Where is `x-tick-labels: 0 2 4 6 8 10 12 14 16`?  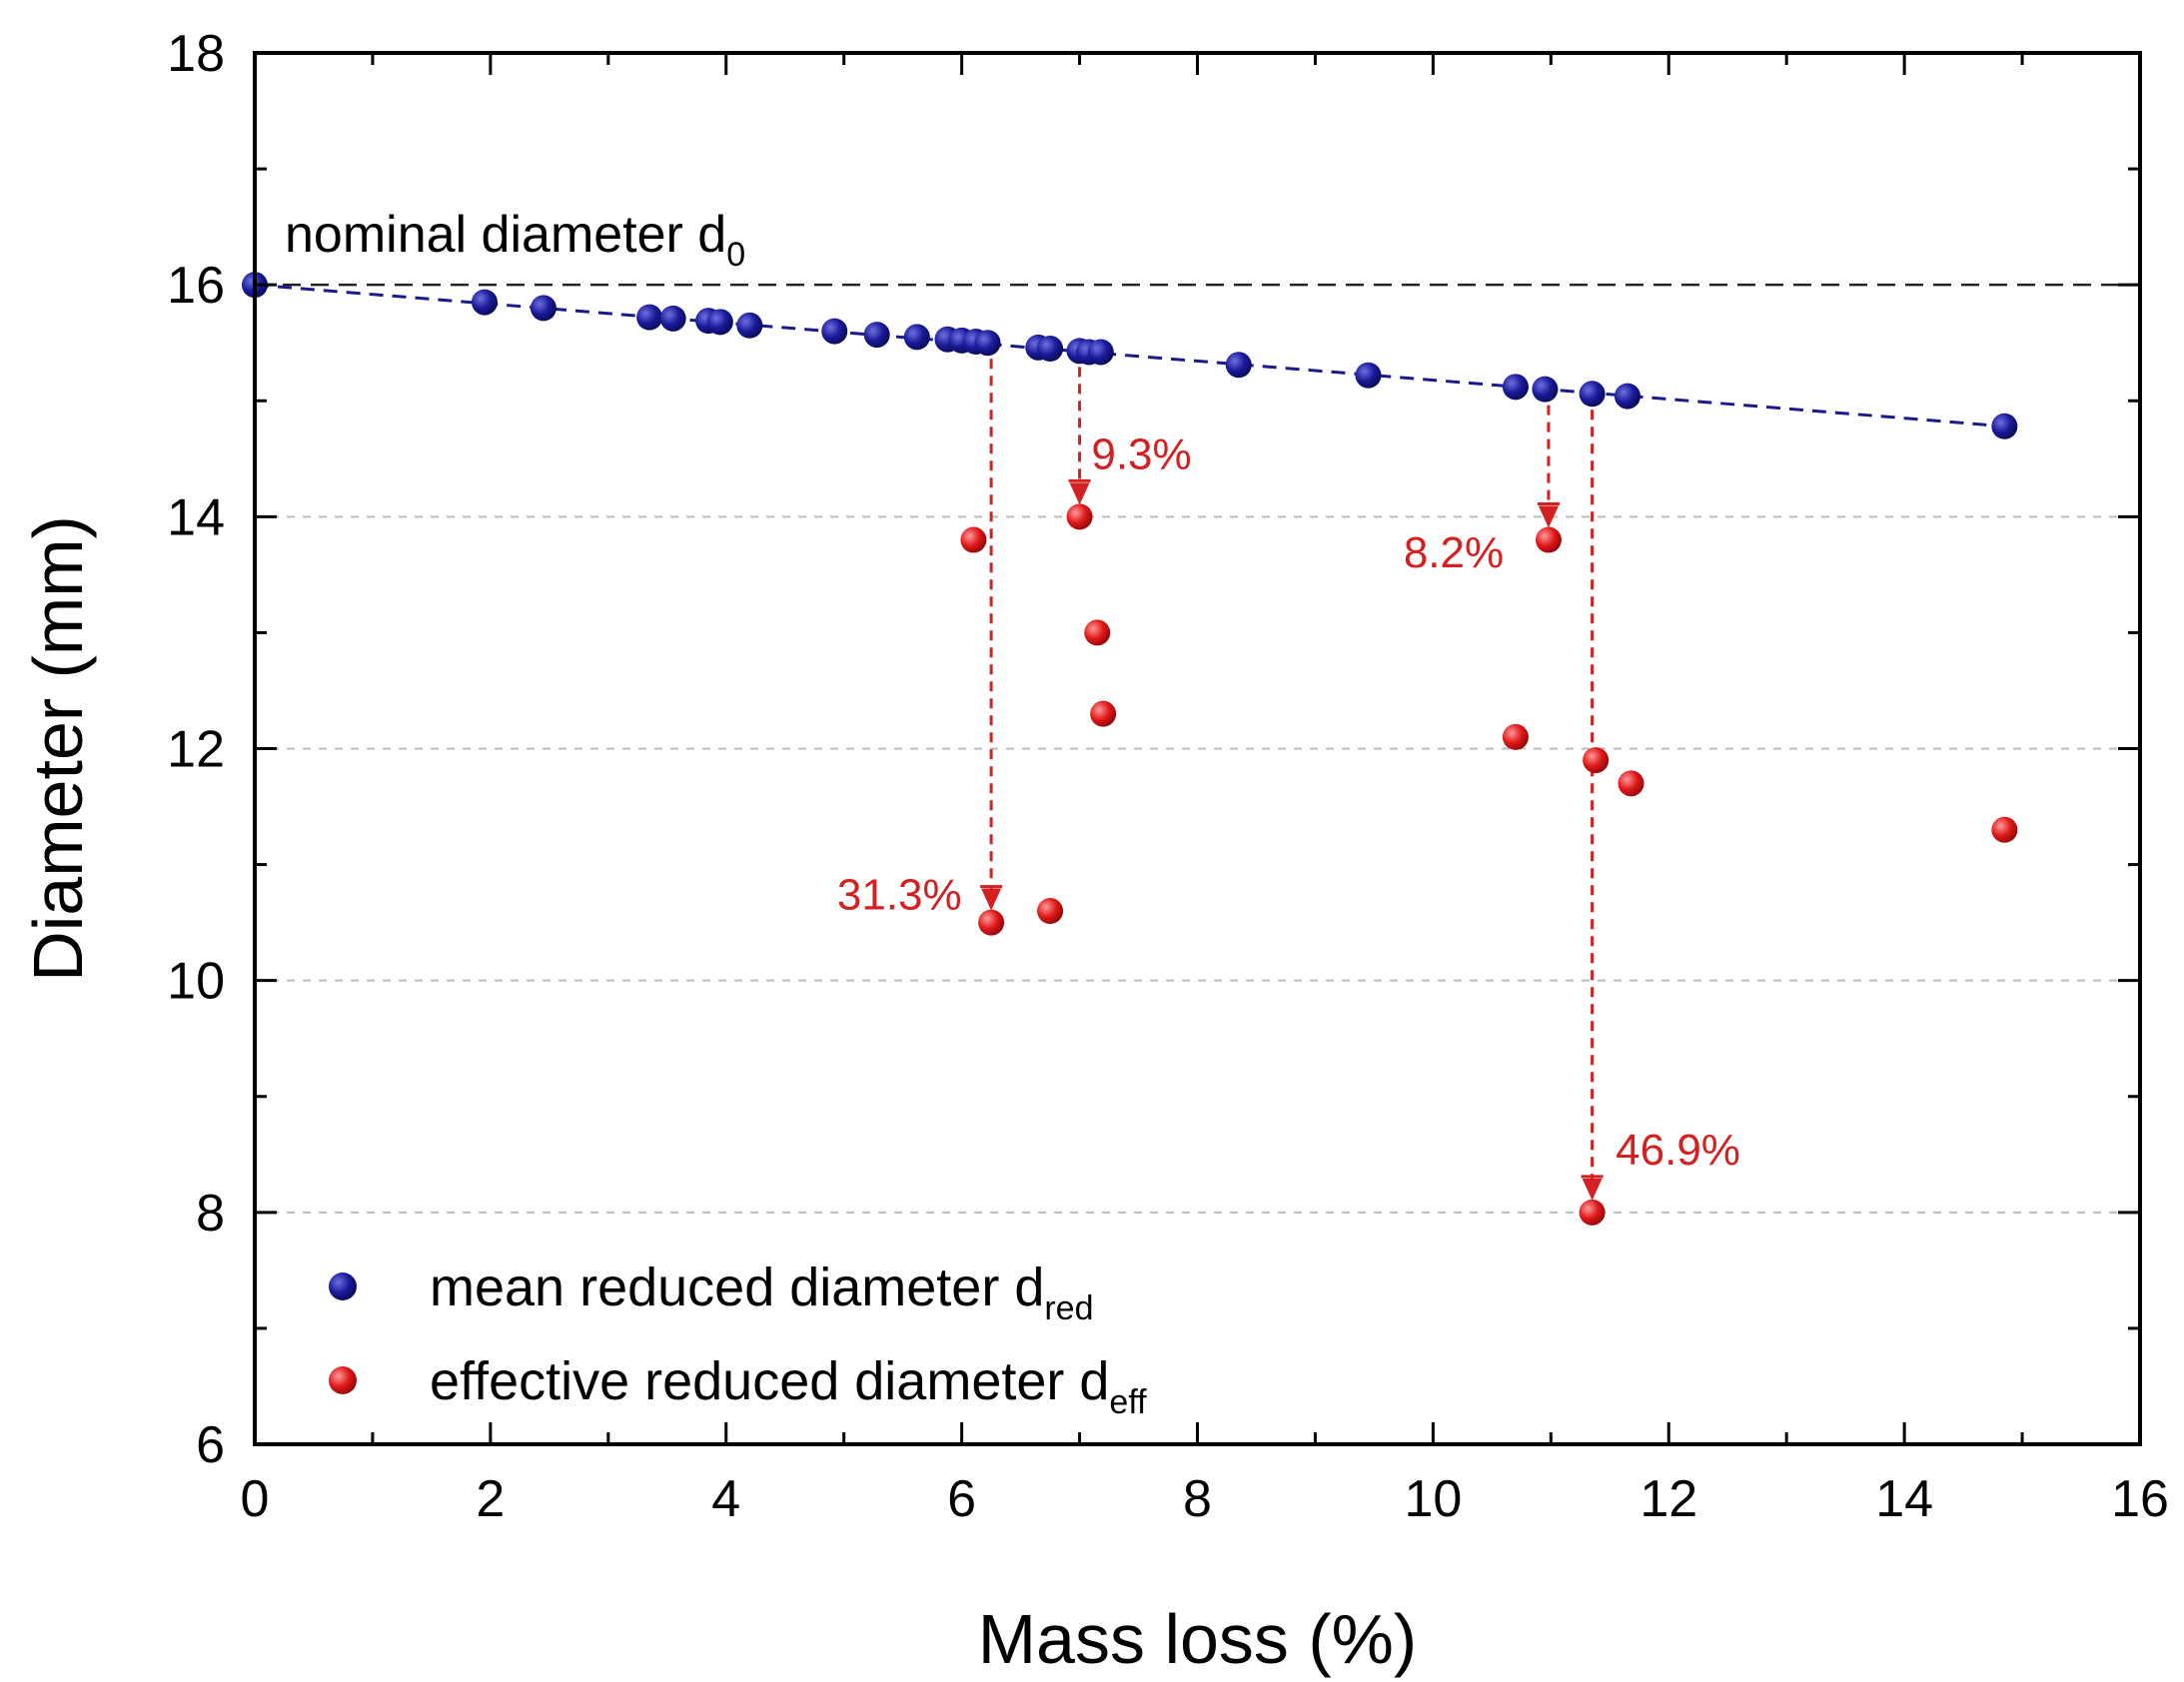
x-tick-labels: 0 2 4 6 8 10 12 14 16 is located at coordinates (1205, 1499).